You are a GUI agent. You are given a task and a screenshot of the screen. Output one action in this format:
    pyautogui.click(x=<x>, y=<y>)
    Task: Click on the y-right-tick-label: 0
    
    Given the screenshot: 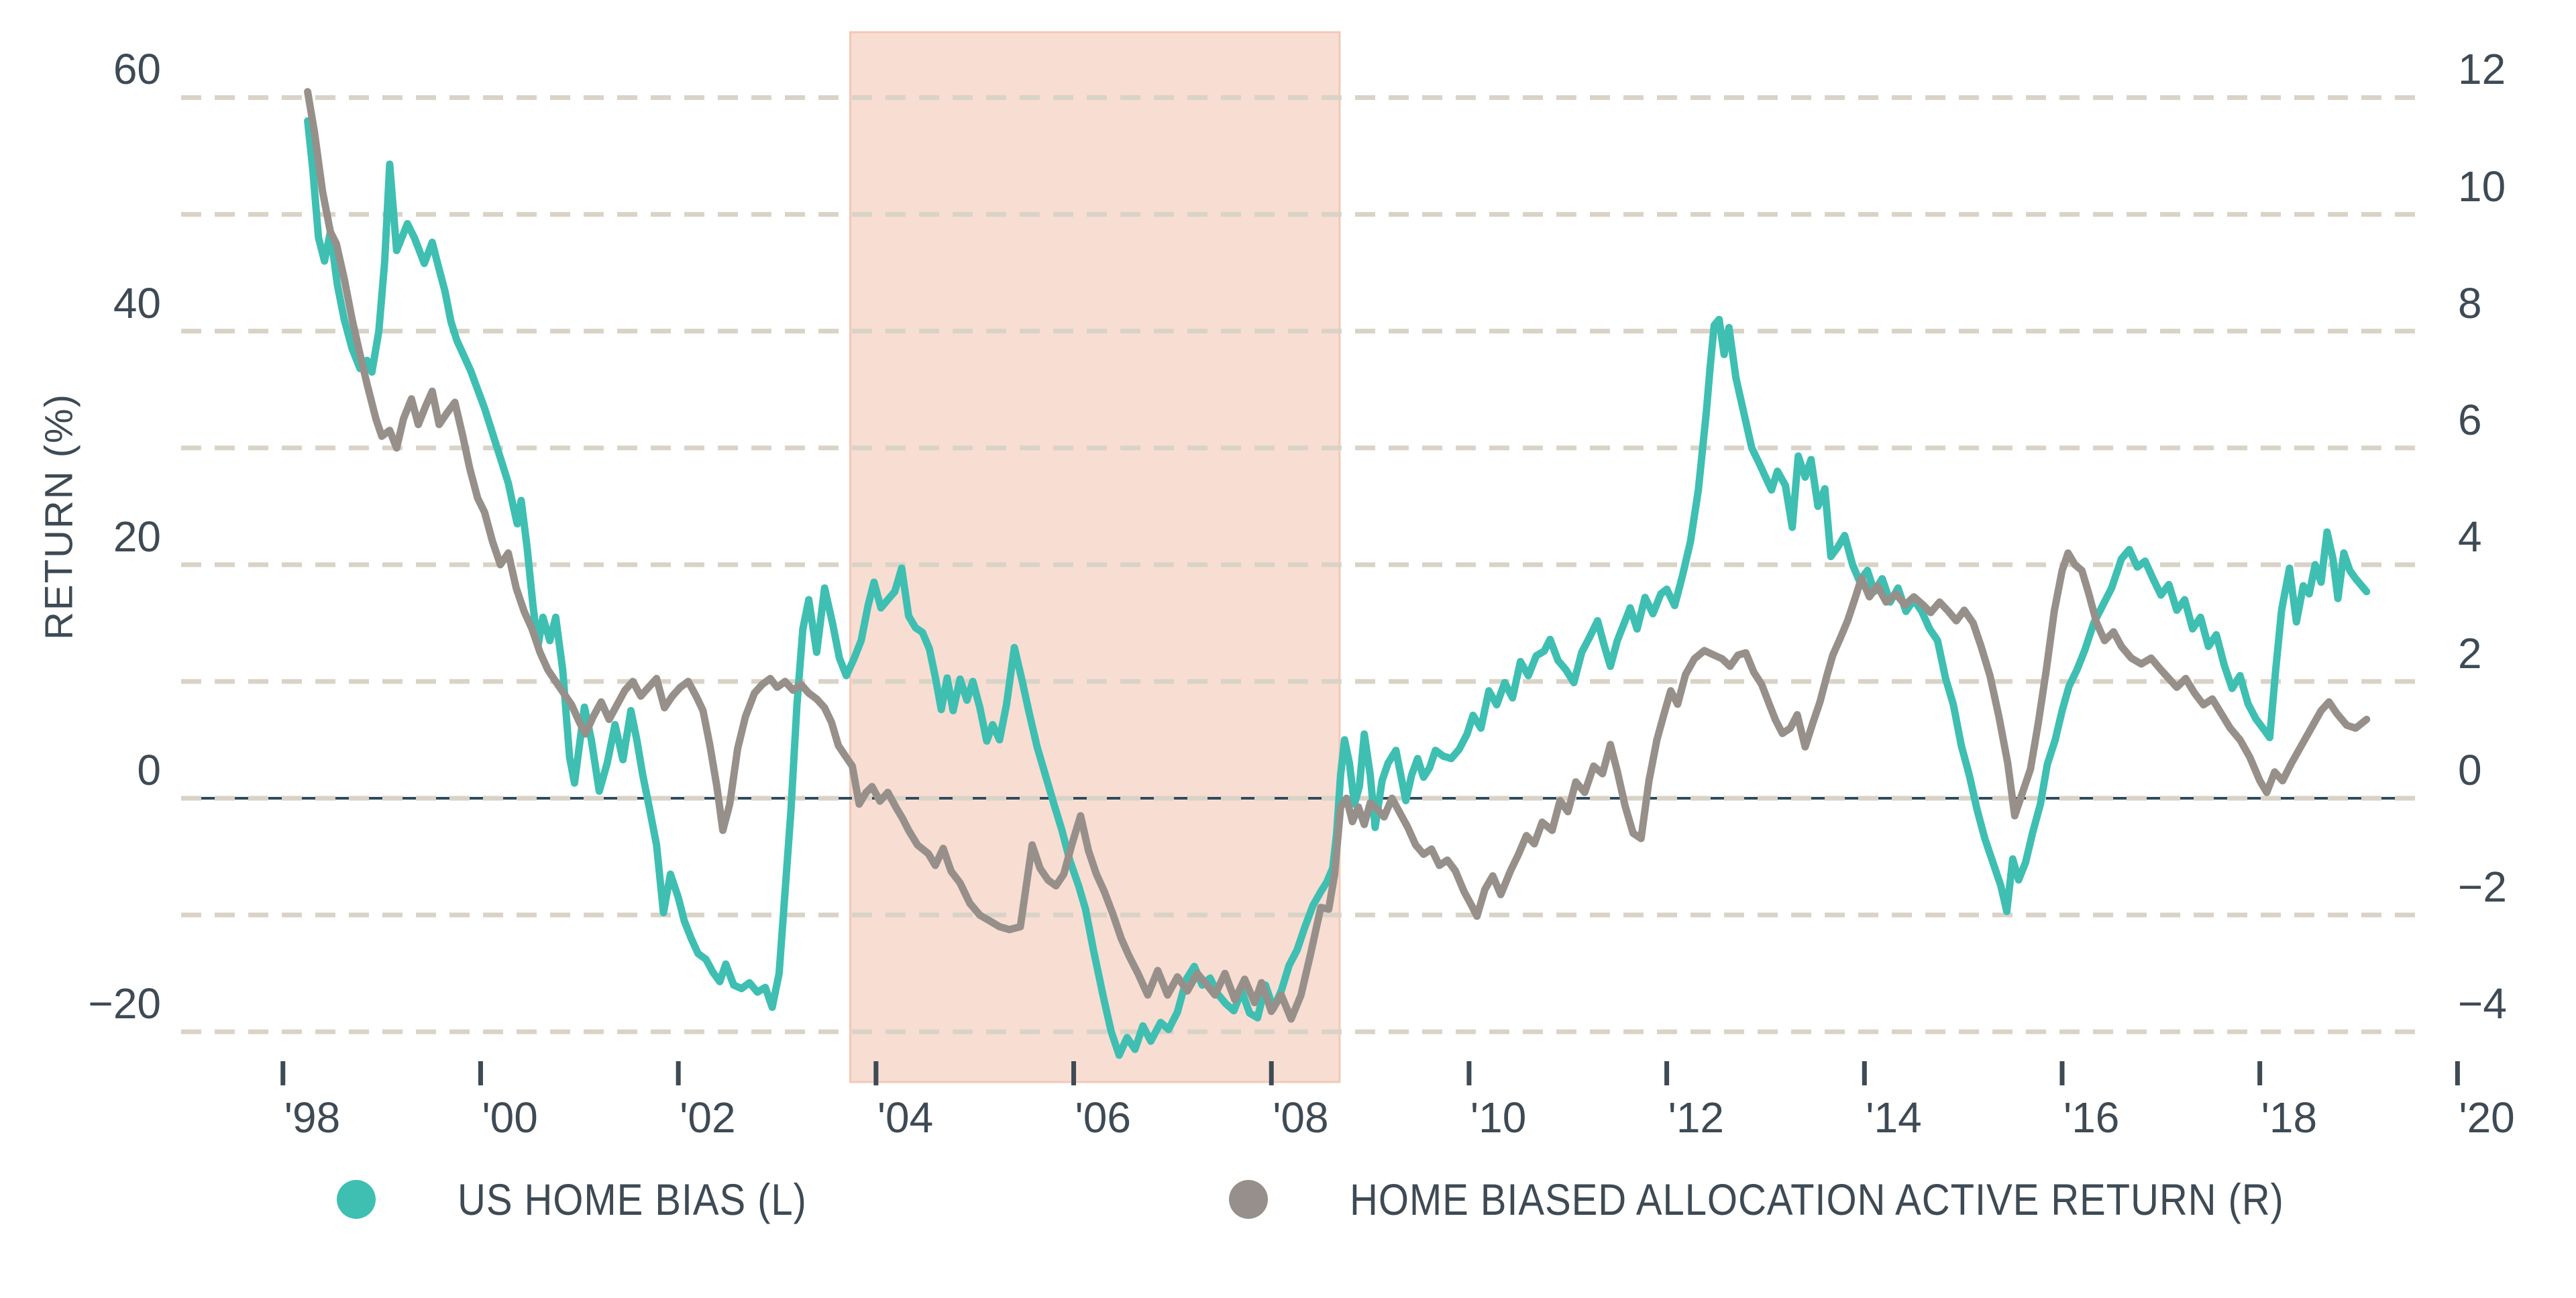 What is the action you would take?
    pyautogui.click(x=2470, y=769)
    